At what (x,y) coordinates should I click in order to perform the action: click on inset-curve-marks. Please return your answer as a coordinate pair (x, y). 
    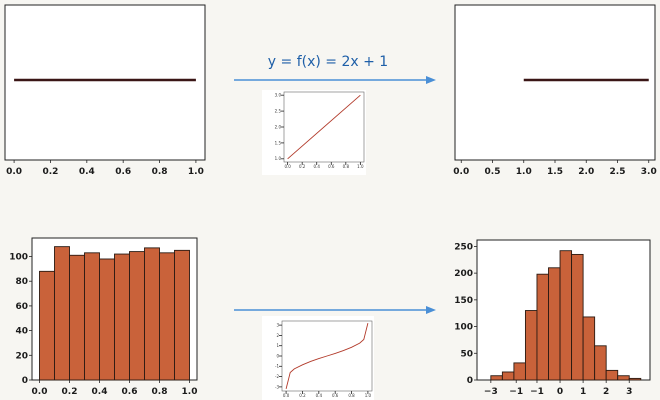
    Looking at the image, I should click on (327, 356).